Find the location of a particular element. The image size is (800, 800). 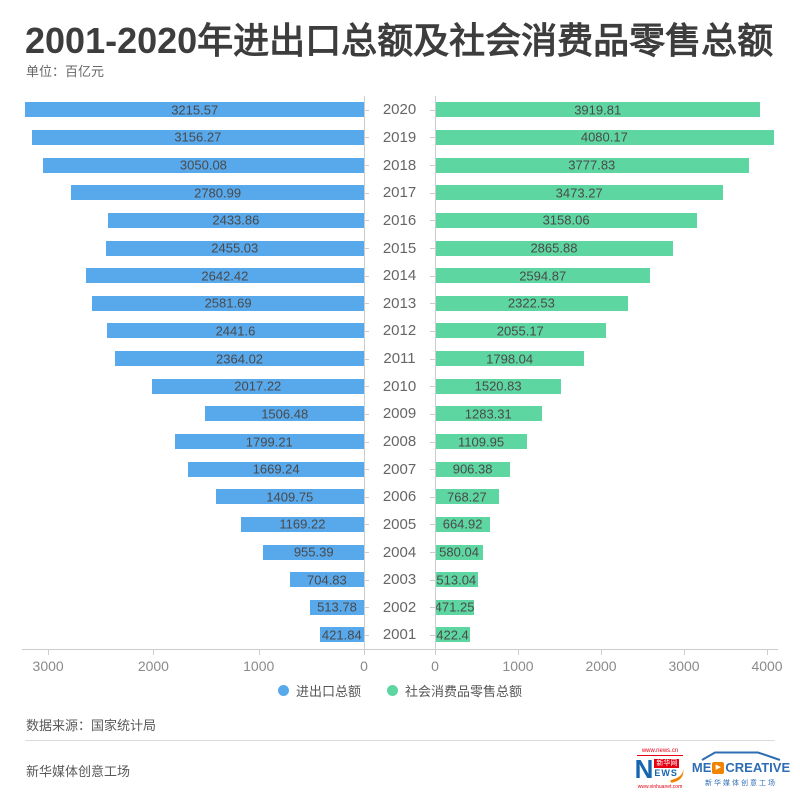

bar-value-label: 3473.27 is located at coordinates (579, 193).